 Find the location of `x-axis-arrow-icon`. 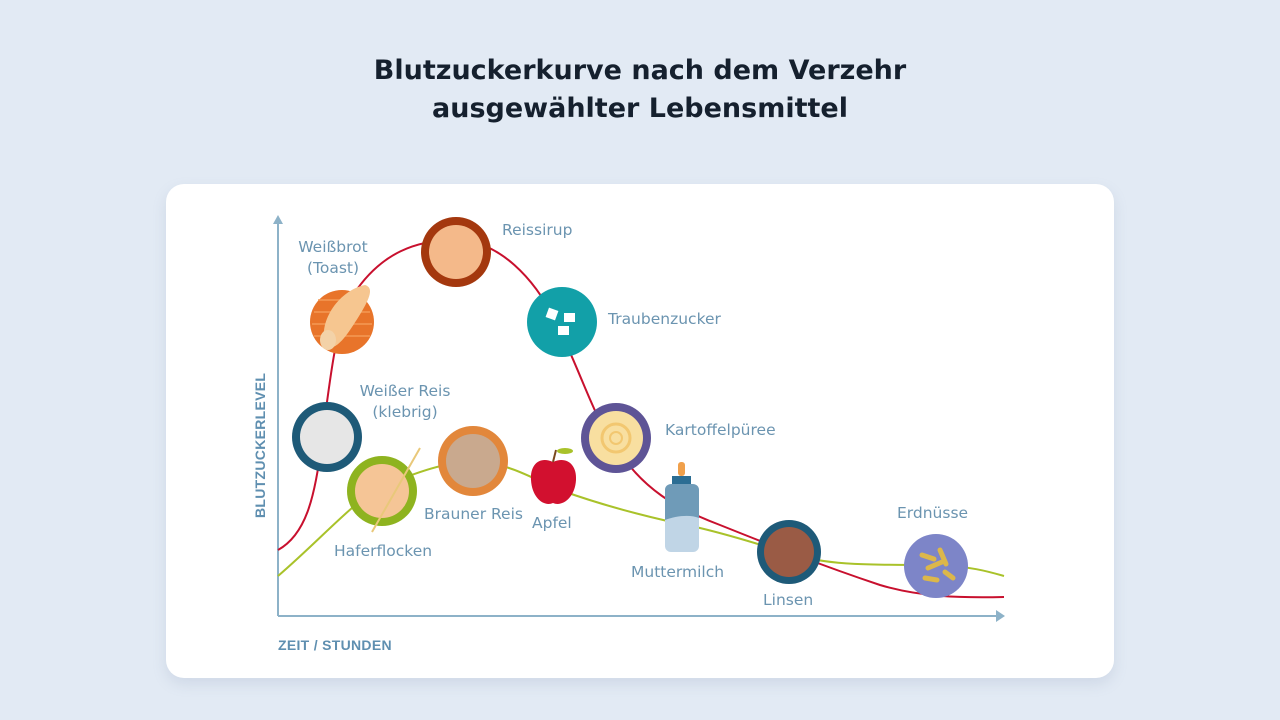

x-axis-arrow-icon is located at coordinates (1000, 616).